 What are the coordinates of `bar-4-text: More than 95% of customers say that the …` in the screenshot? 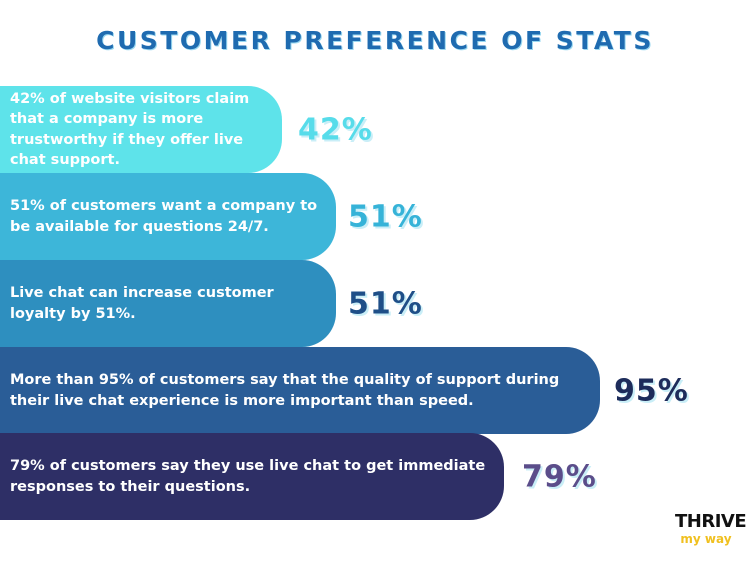 It's located at (285, 390).